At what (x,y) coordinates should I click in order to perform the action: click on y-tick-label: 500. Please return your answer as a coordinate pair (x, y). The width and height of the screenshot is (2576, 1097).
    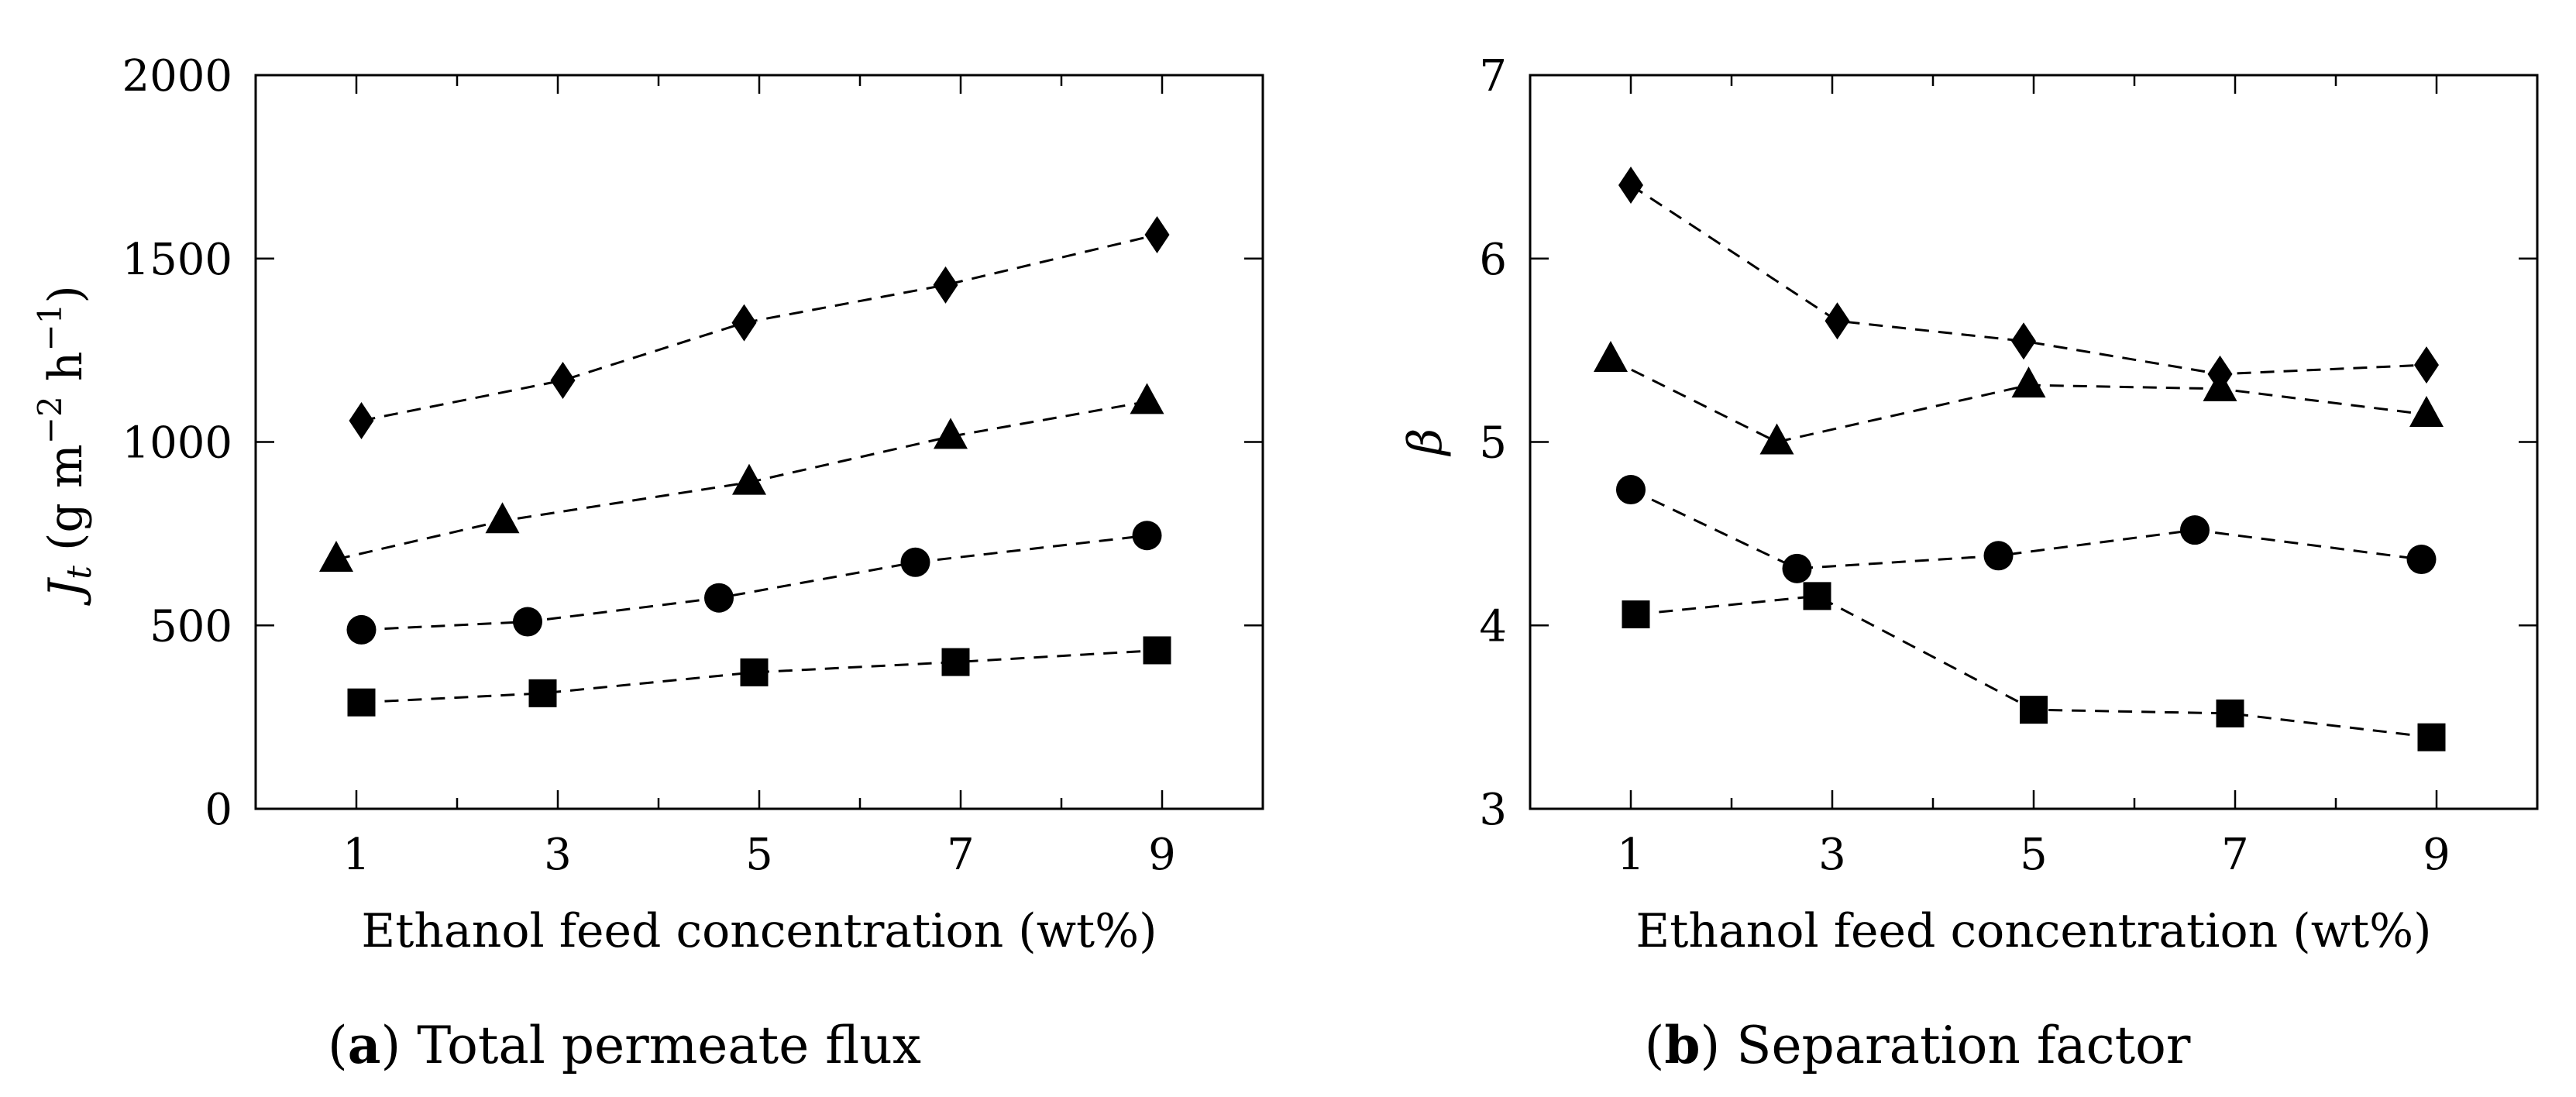
    Looking at the image, I should click on (191, 626).